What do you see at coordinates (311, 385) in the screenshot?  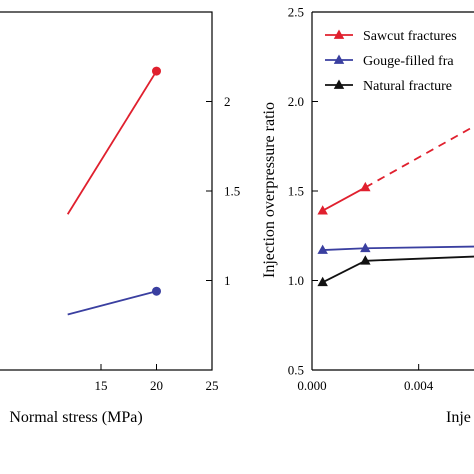 I see `right-x-tick-label-0: 0.000` at bounding box center [311, 385].